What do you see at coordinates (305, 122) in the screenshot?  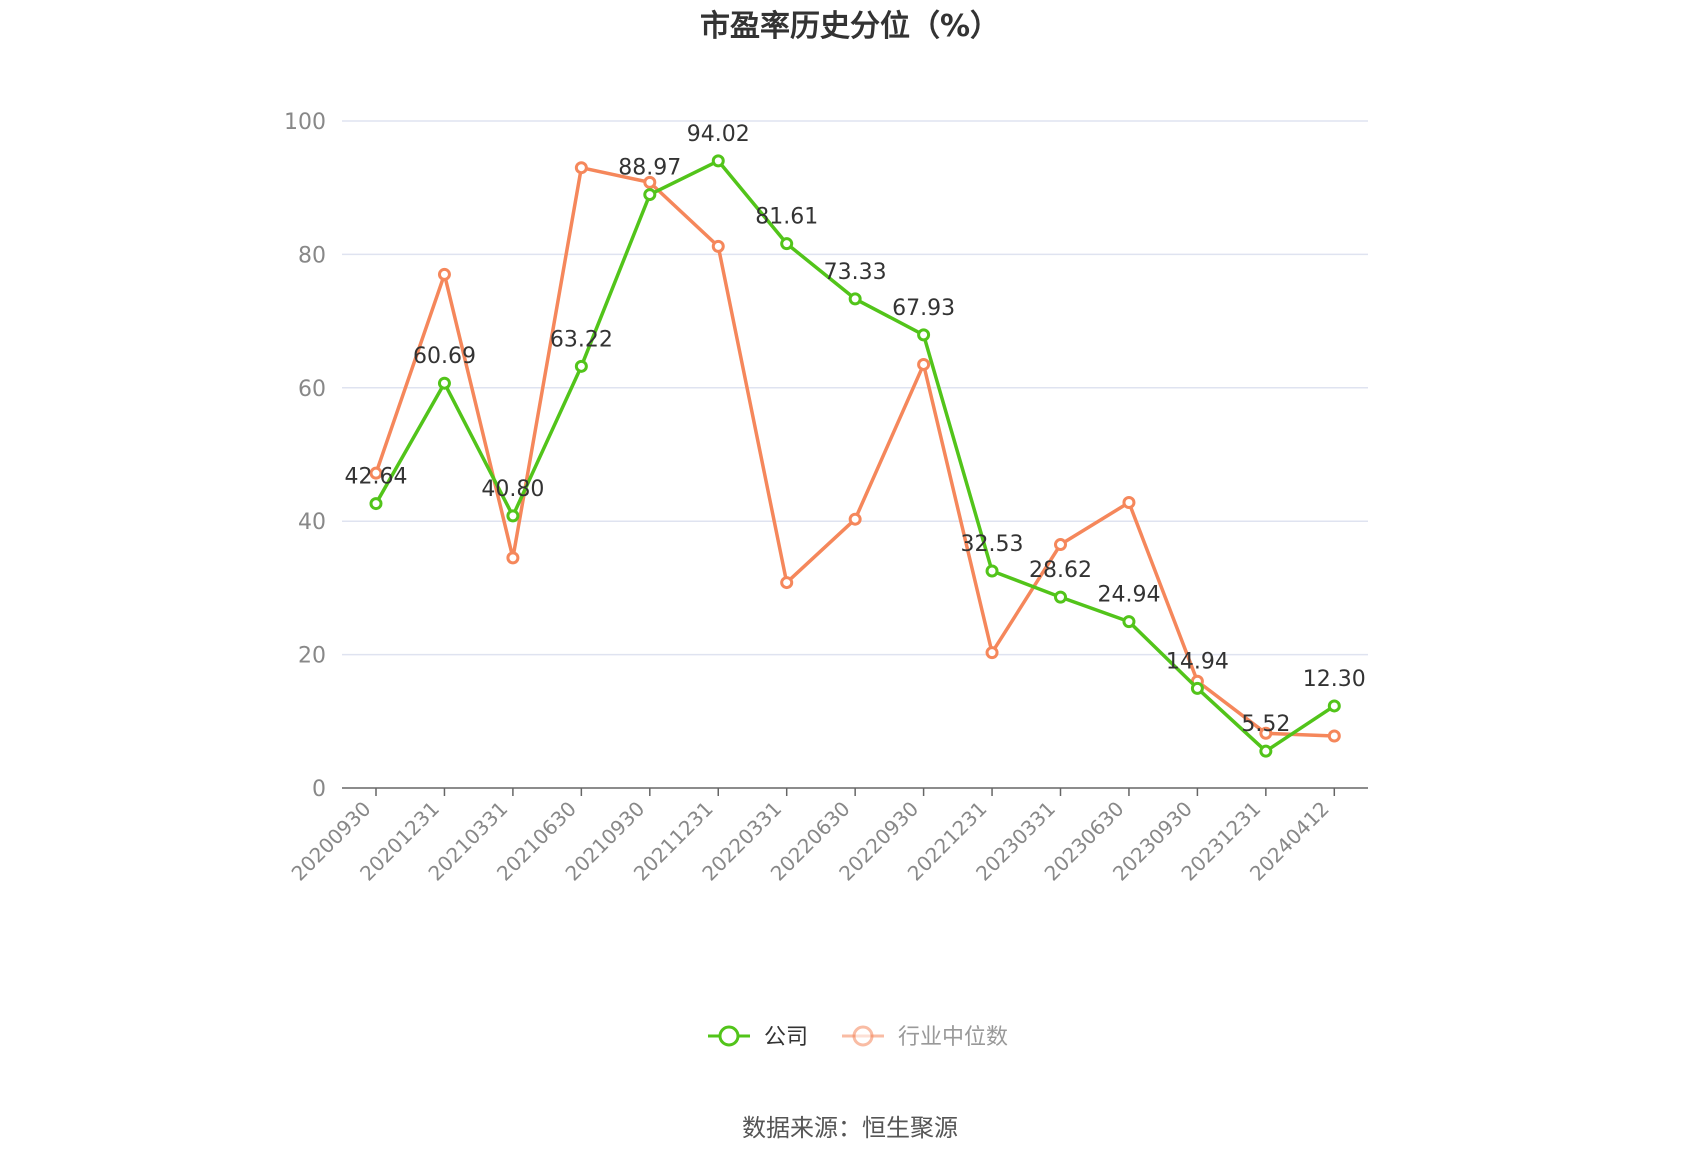 I see `y-tick-label-100: 100` at bounding box center [305, 122].